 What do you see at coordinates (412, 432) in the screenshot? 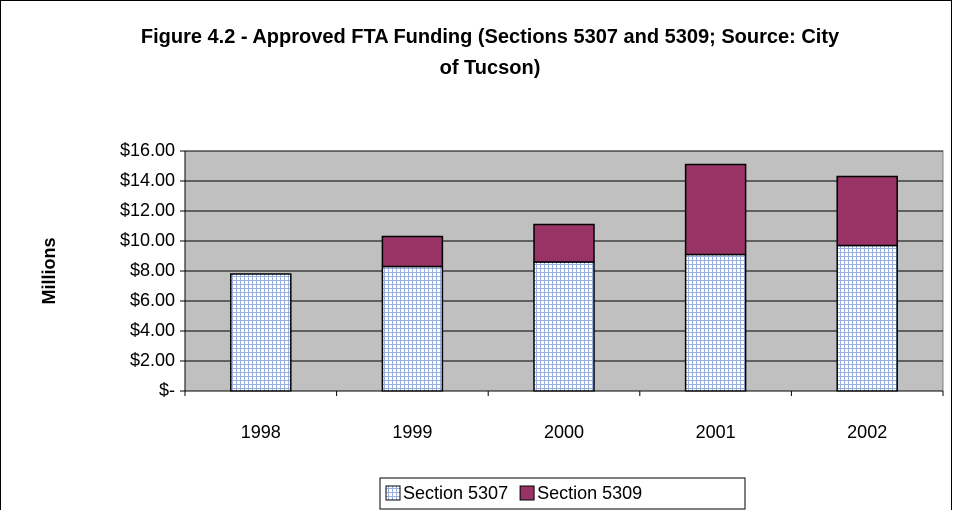
I see `x-tick-label: 1999` at bounding box center [412, 432].